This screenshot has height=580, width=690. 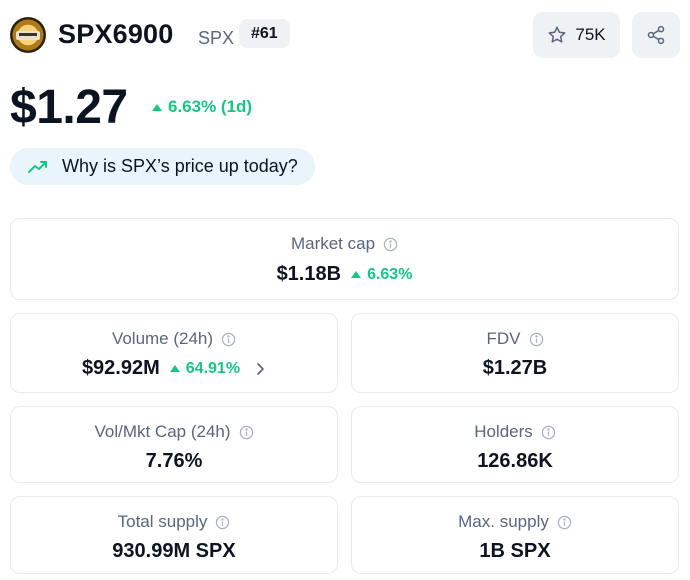 I want to click on market-cap-change-value: 6.63%, so click(x=390, y=274).